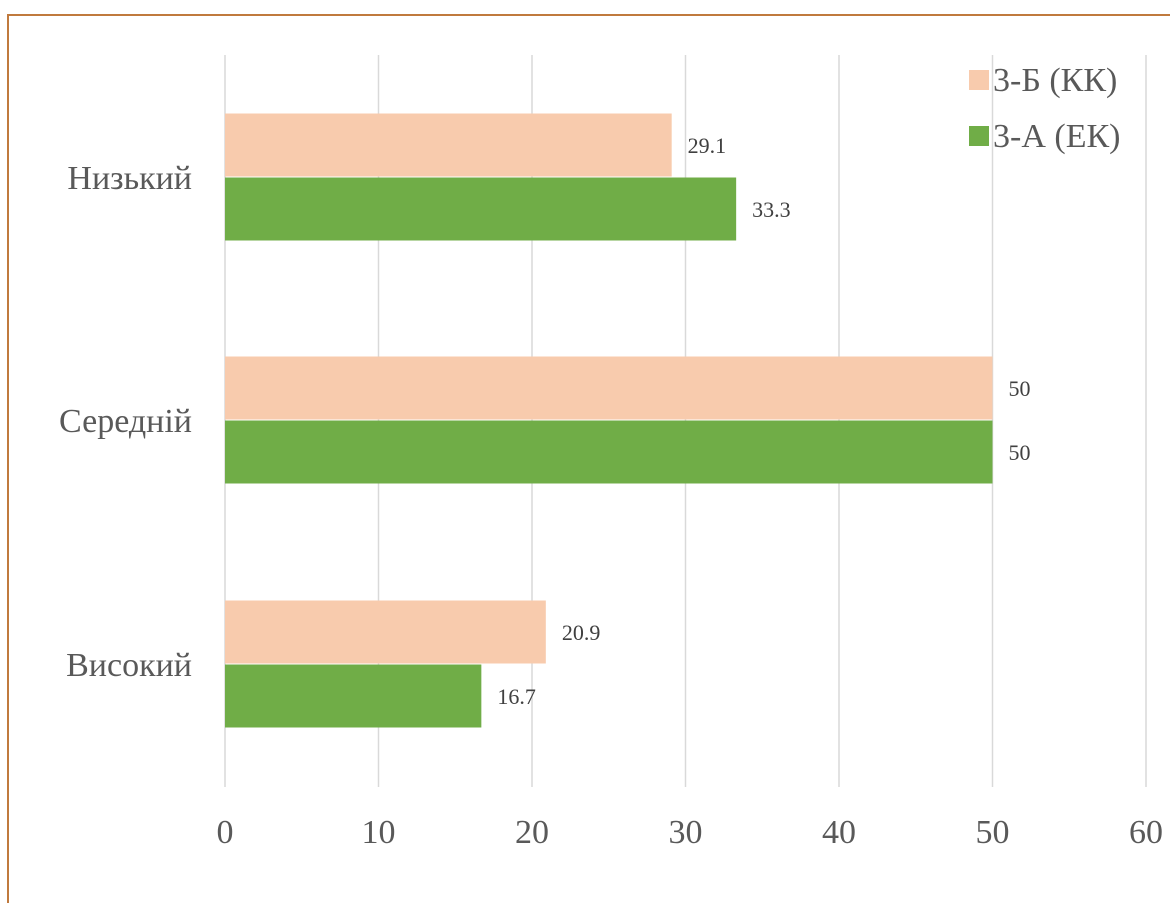 The width and height of the screenshot is (1171, 903). What do you see at coordinates (581, 632) in the screenshot?
I see `data-label: 20.9` at bounding box center [581, 632].